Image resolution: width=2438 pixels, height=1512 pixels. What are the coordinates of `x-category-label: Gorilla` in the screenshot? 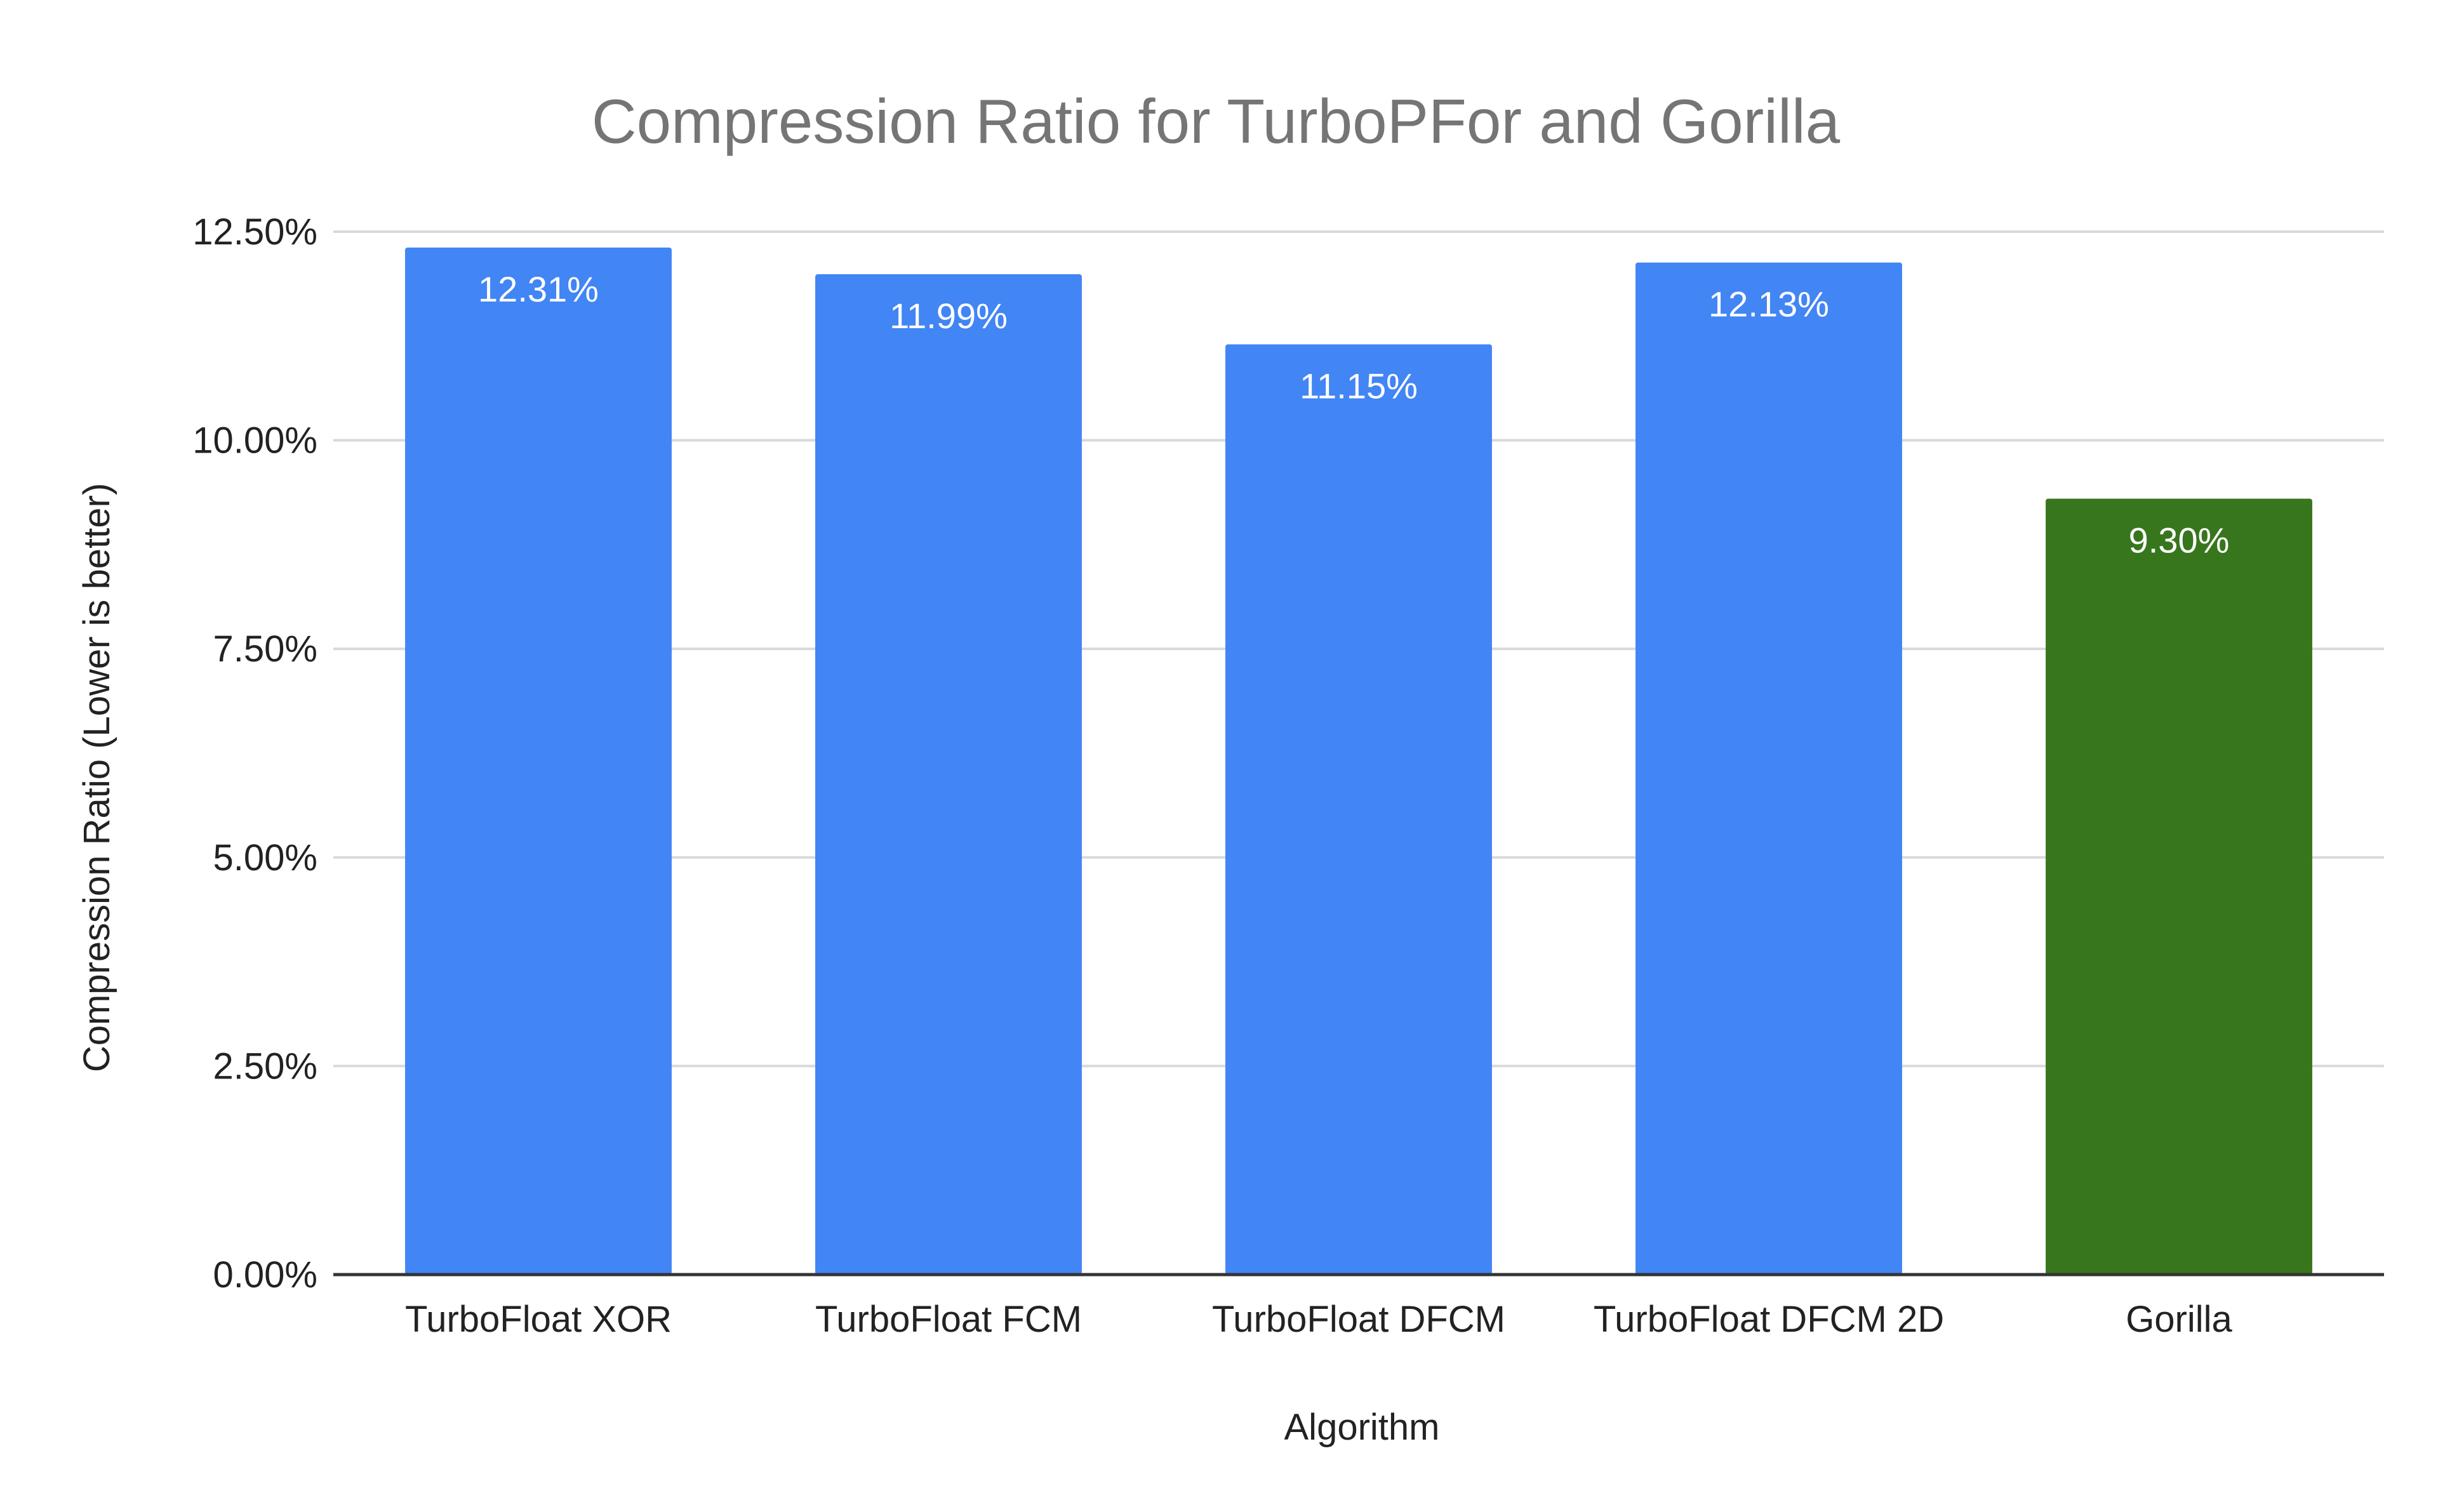 It's located at (2179, 1319).